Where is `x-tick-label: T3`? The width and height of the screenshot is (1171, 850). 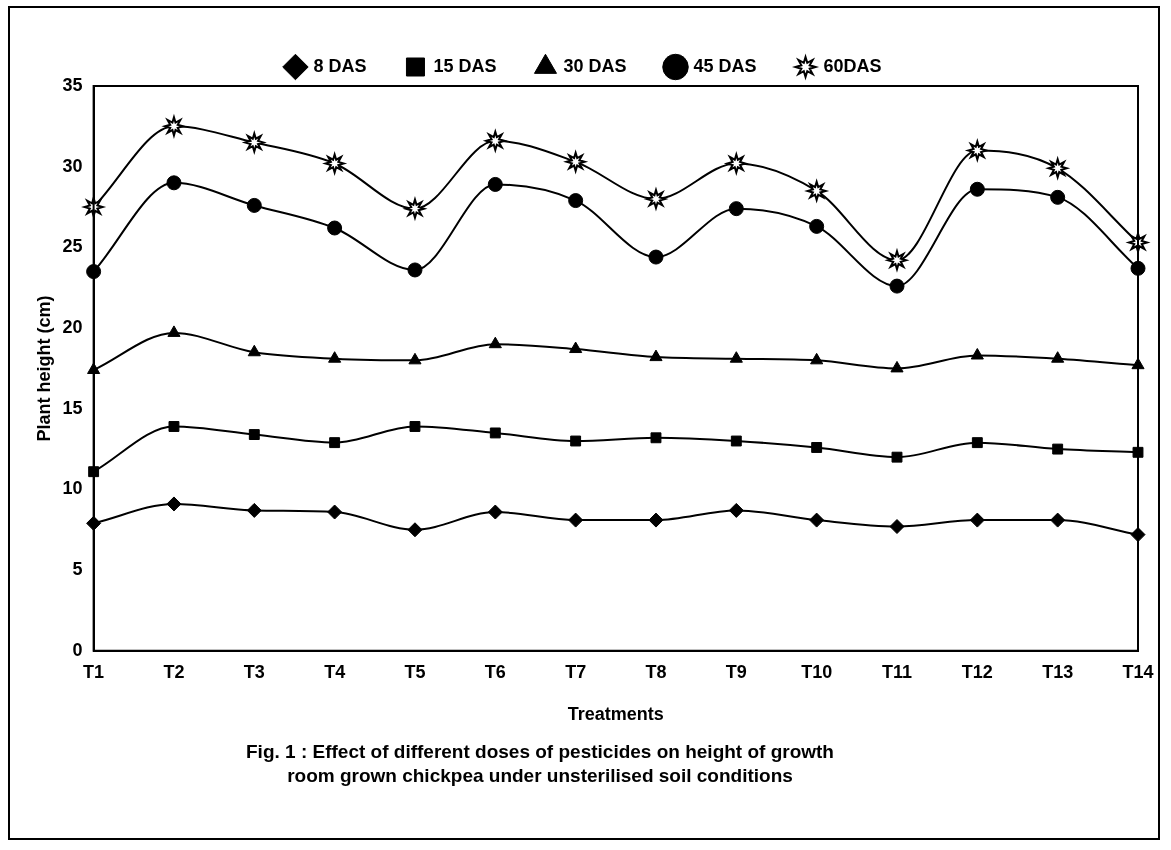
x-tick-label: T3 is located at coordinates (254, 671).